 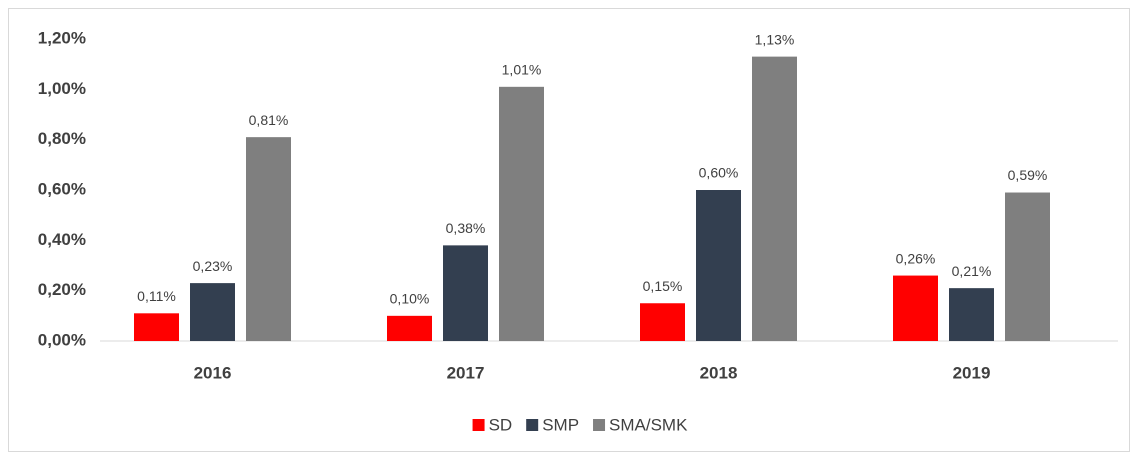 What do you see at coordinates (213, 372) in the screenshot?
I see `x-tick-label: 2016` at bounding box center [213, 372].